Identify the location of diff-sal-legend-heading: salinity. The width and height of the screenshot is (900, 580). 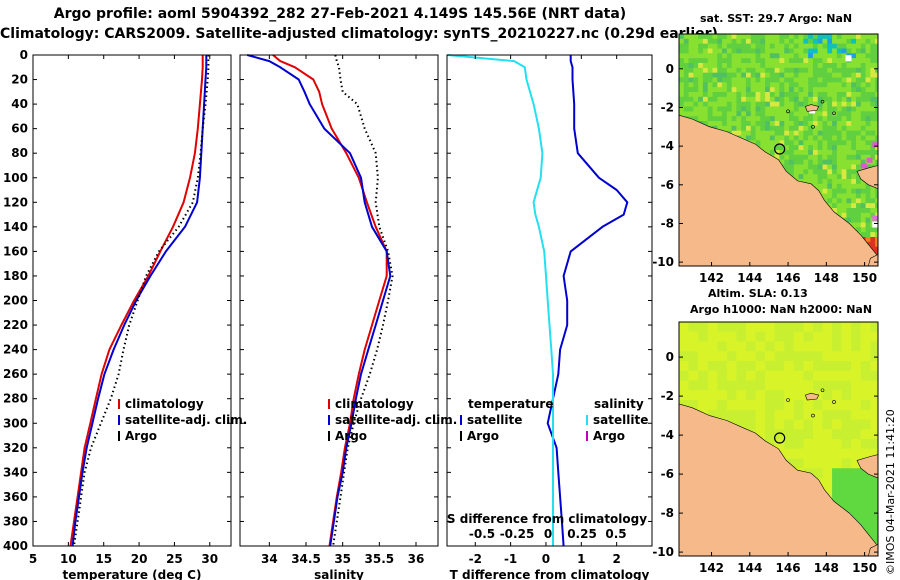
(619, 404).